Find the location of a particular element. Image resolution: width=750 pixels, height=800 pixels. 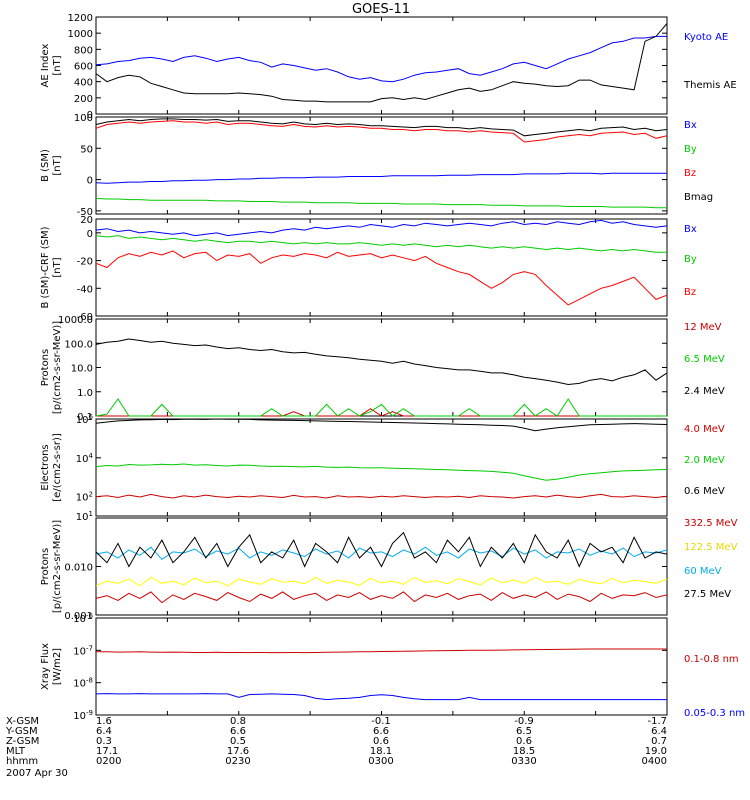

y-axis-units: [e/(cm2-s-sr)] is located at coordinates (57, 467).